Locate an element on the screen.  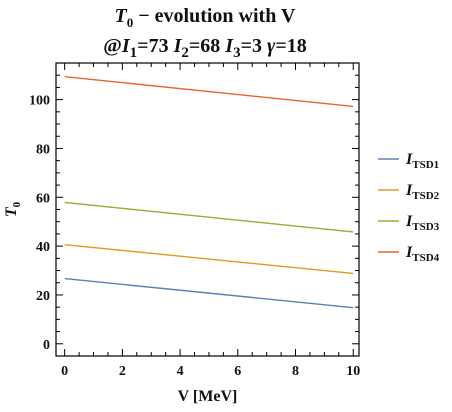
title-line-2-part: 1 is located at coordinates (134, 53).